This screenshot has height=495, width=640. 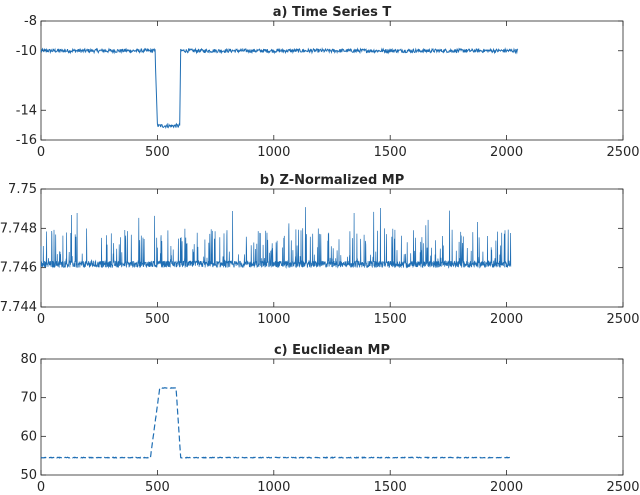 I want to click on y-tick-label: 7.746, so click(x=18, y=268).